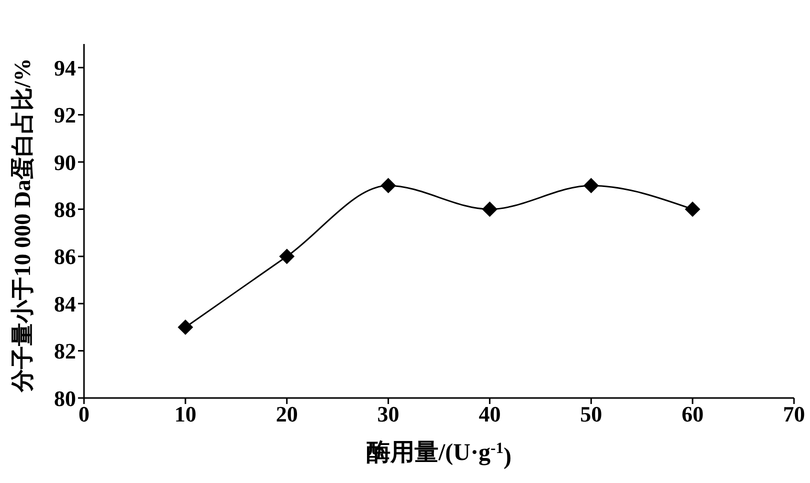 The height and width of the screenshot is (483, 810). I want to click on y-tick-label: 82, so click(65, 351).